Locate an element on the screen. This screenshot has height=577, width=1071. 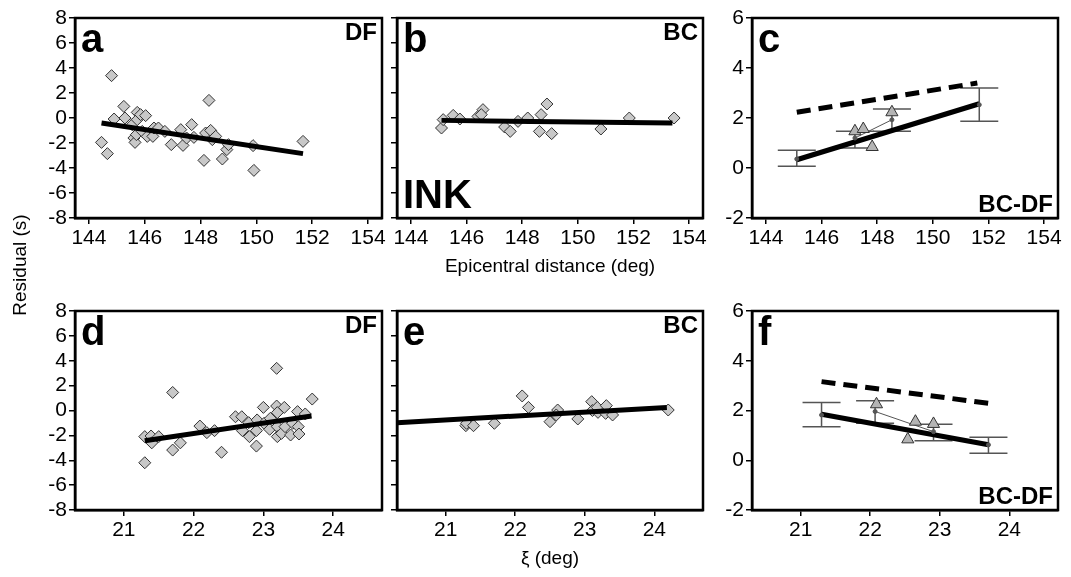
annotation: DF is located at coordinates (361, 31).